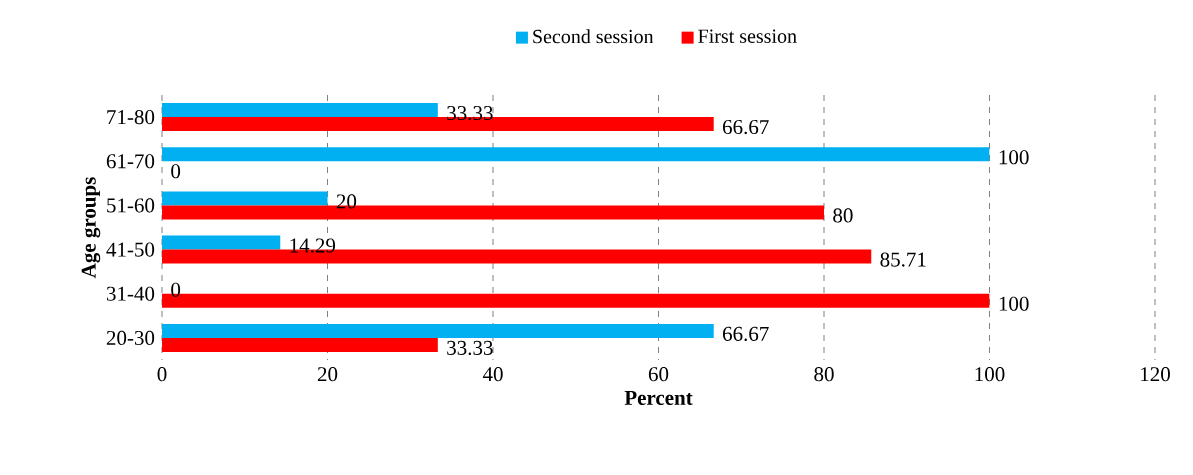 This screenshot has height=475, width=1193. Describe the element at coordinates (313, 245) in the screenshot. I see `data-label: 14.29` at that location.